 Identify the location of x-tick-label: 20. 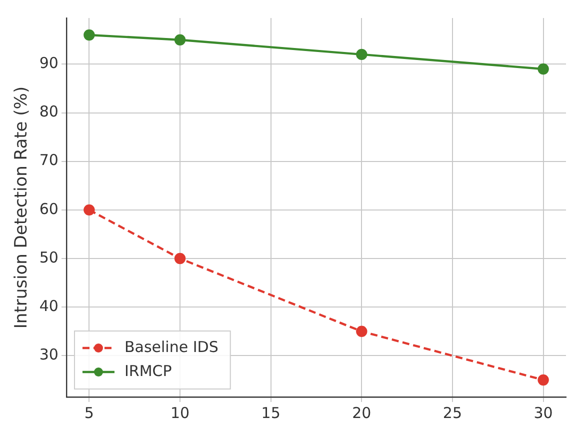
(362, 413).